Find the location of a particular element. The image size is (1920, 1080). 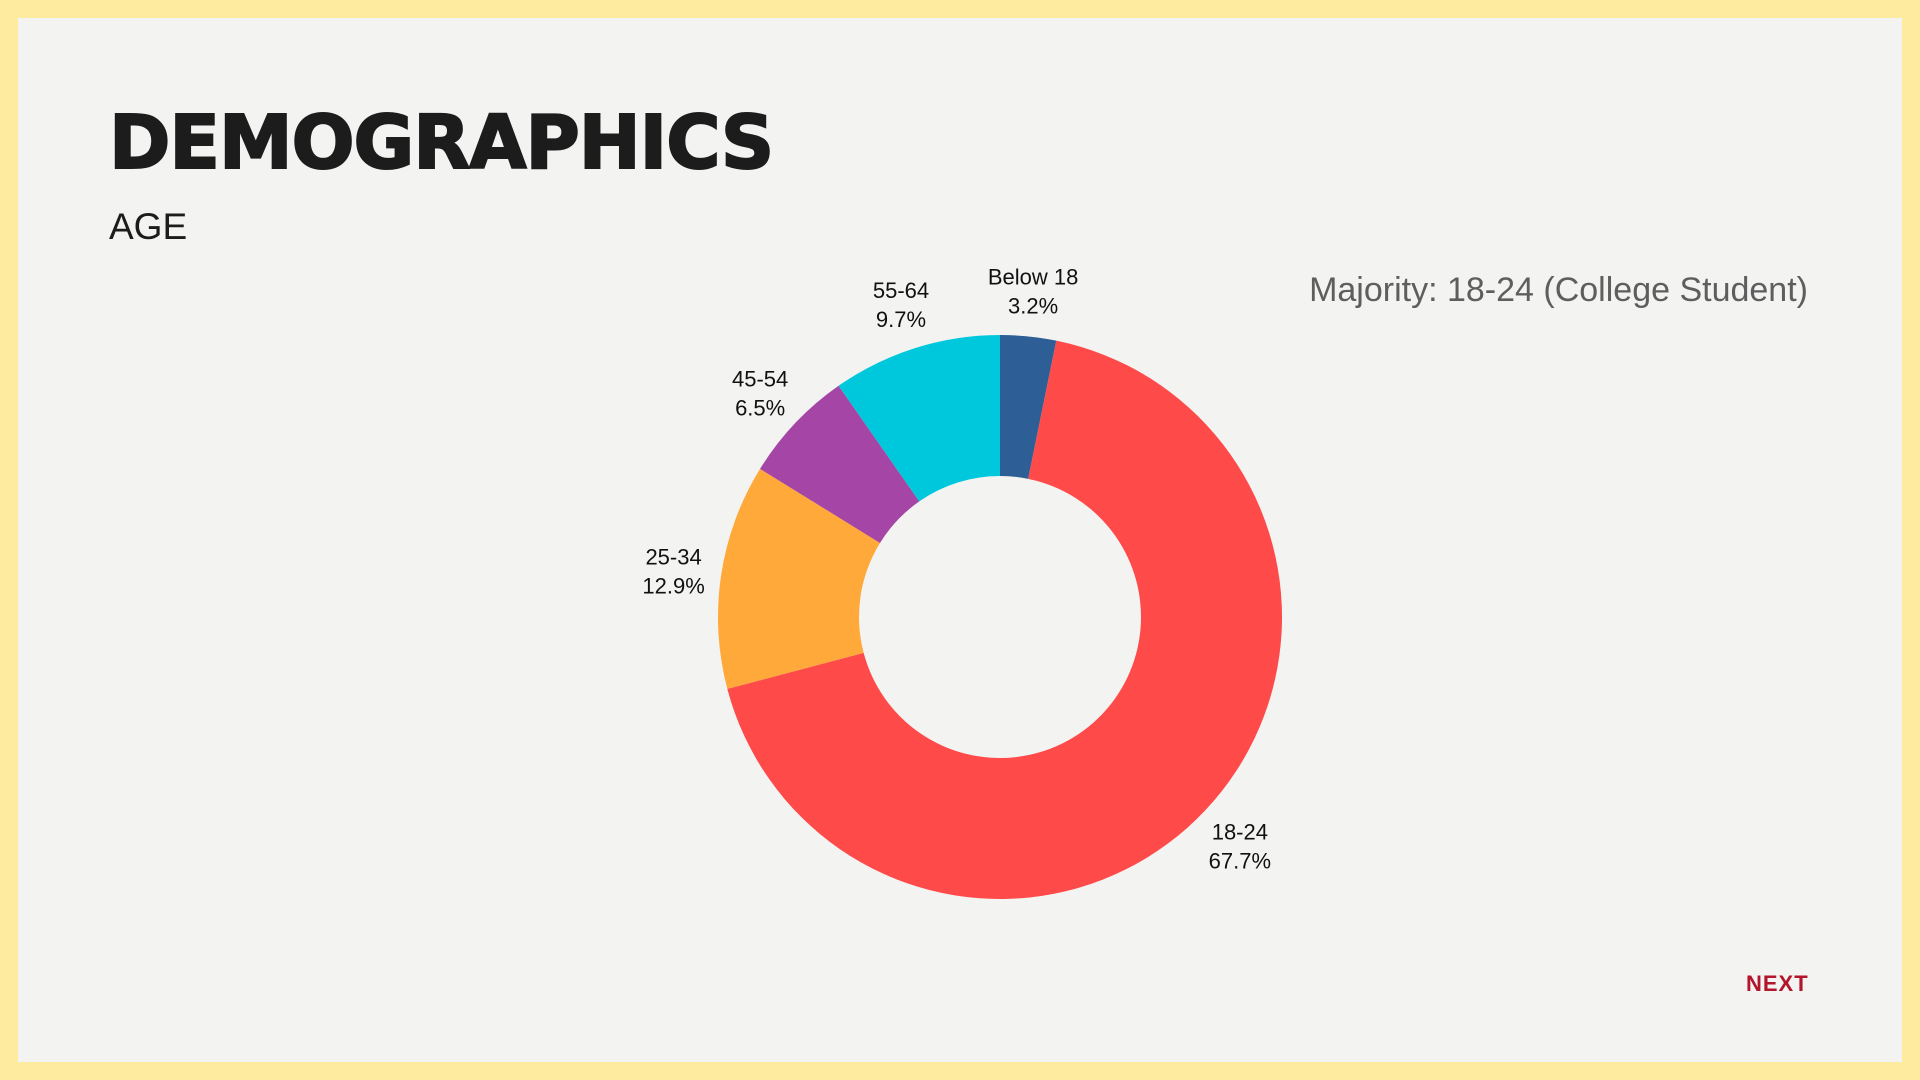

slice-category-label: 55-64 is located at coordinates (901, 290).